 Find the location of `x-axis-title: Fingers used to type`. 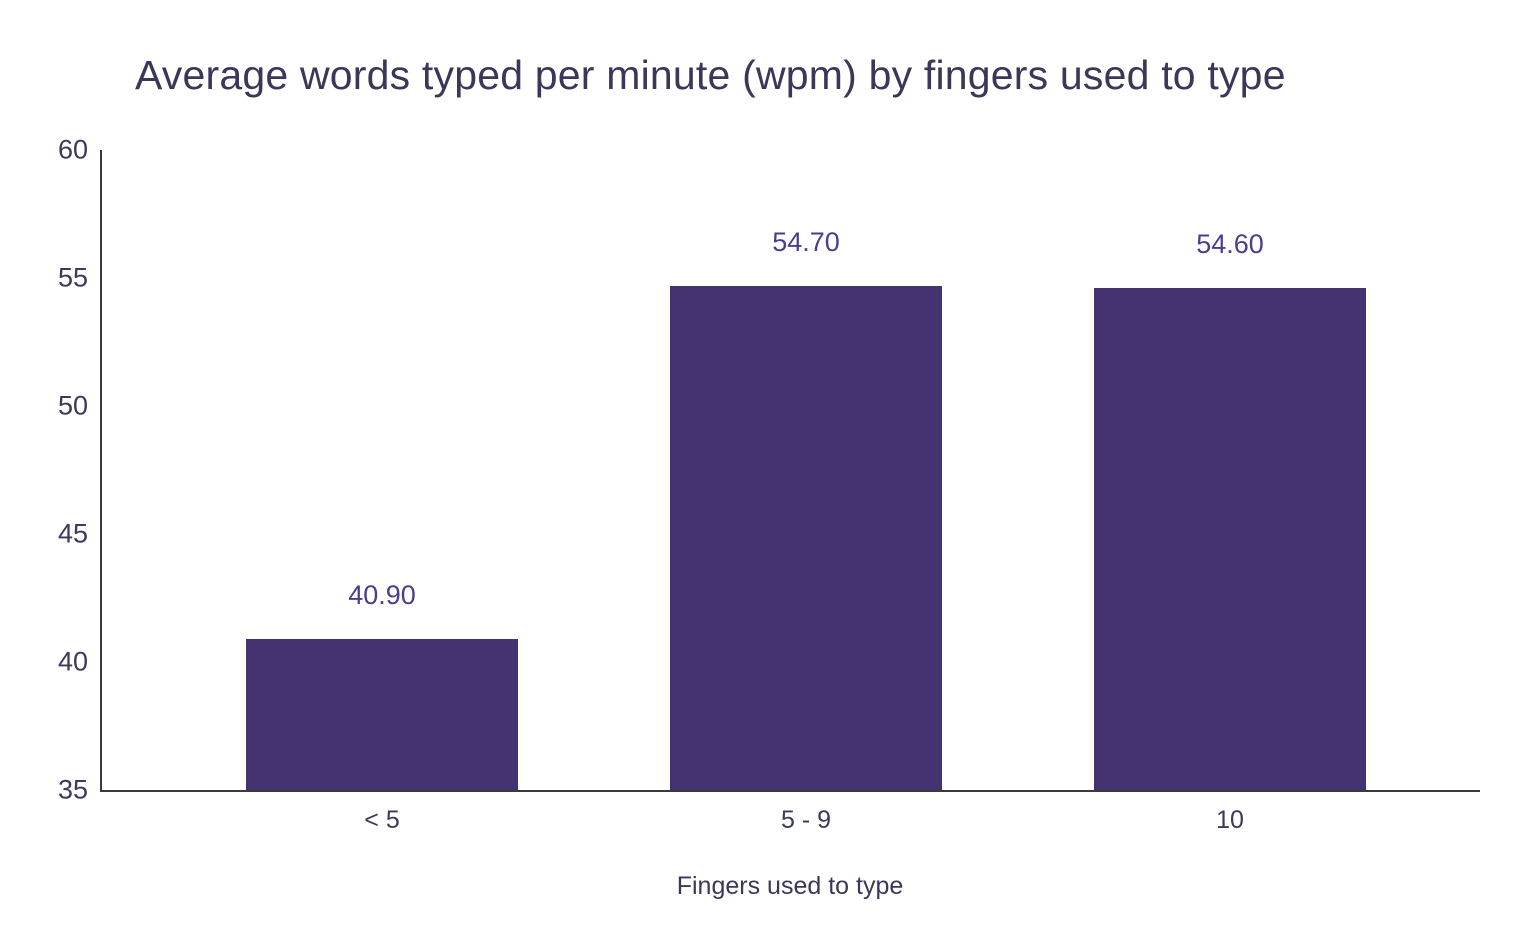

x-axis-title: Fingers used to type is located at coordinates (790, 886).